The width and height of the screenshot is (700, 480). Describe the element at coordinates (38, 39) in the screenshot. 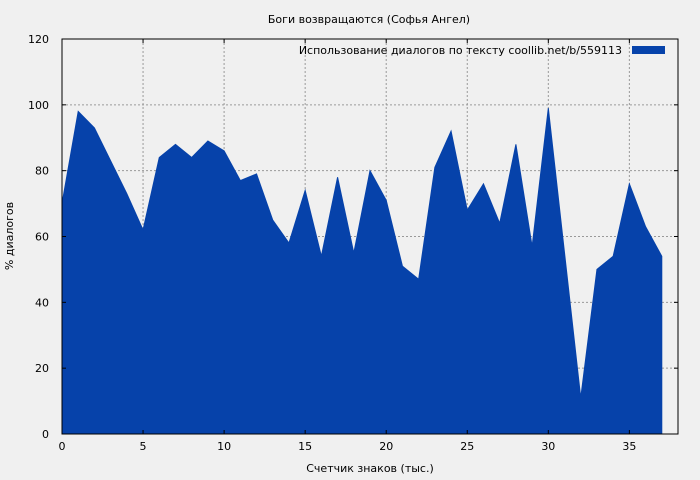

I see `y-tick-label: 120` at that location.